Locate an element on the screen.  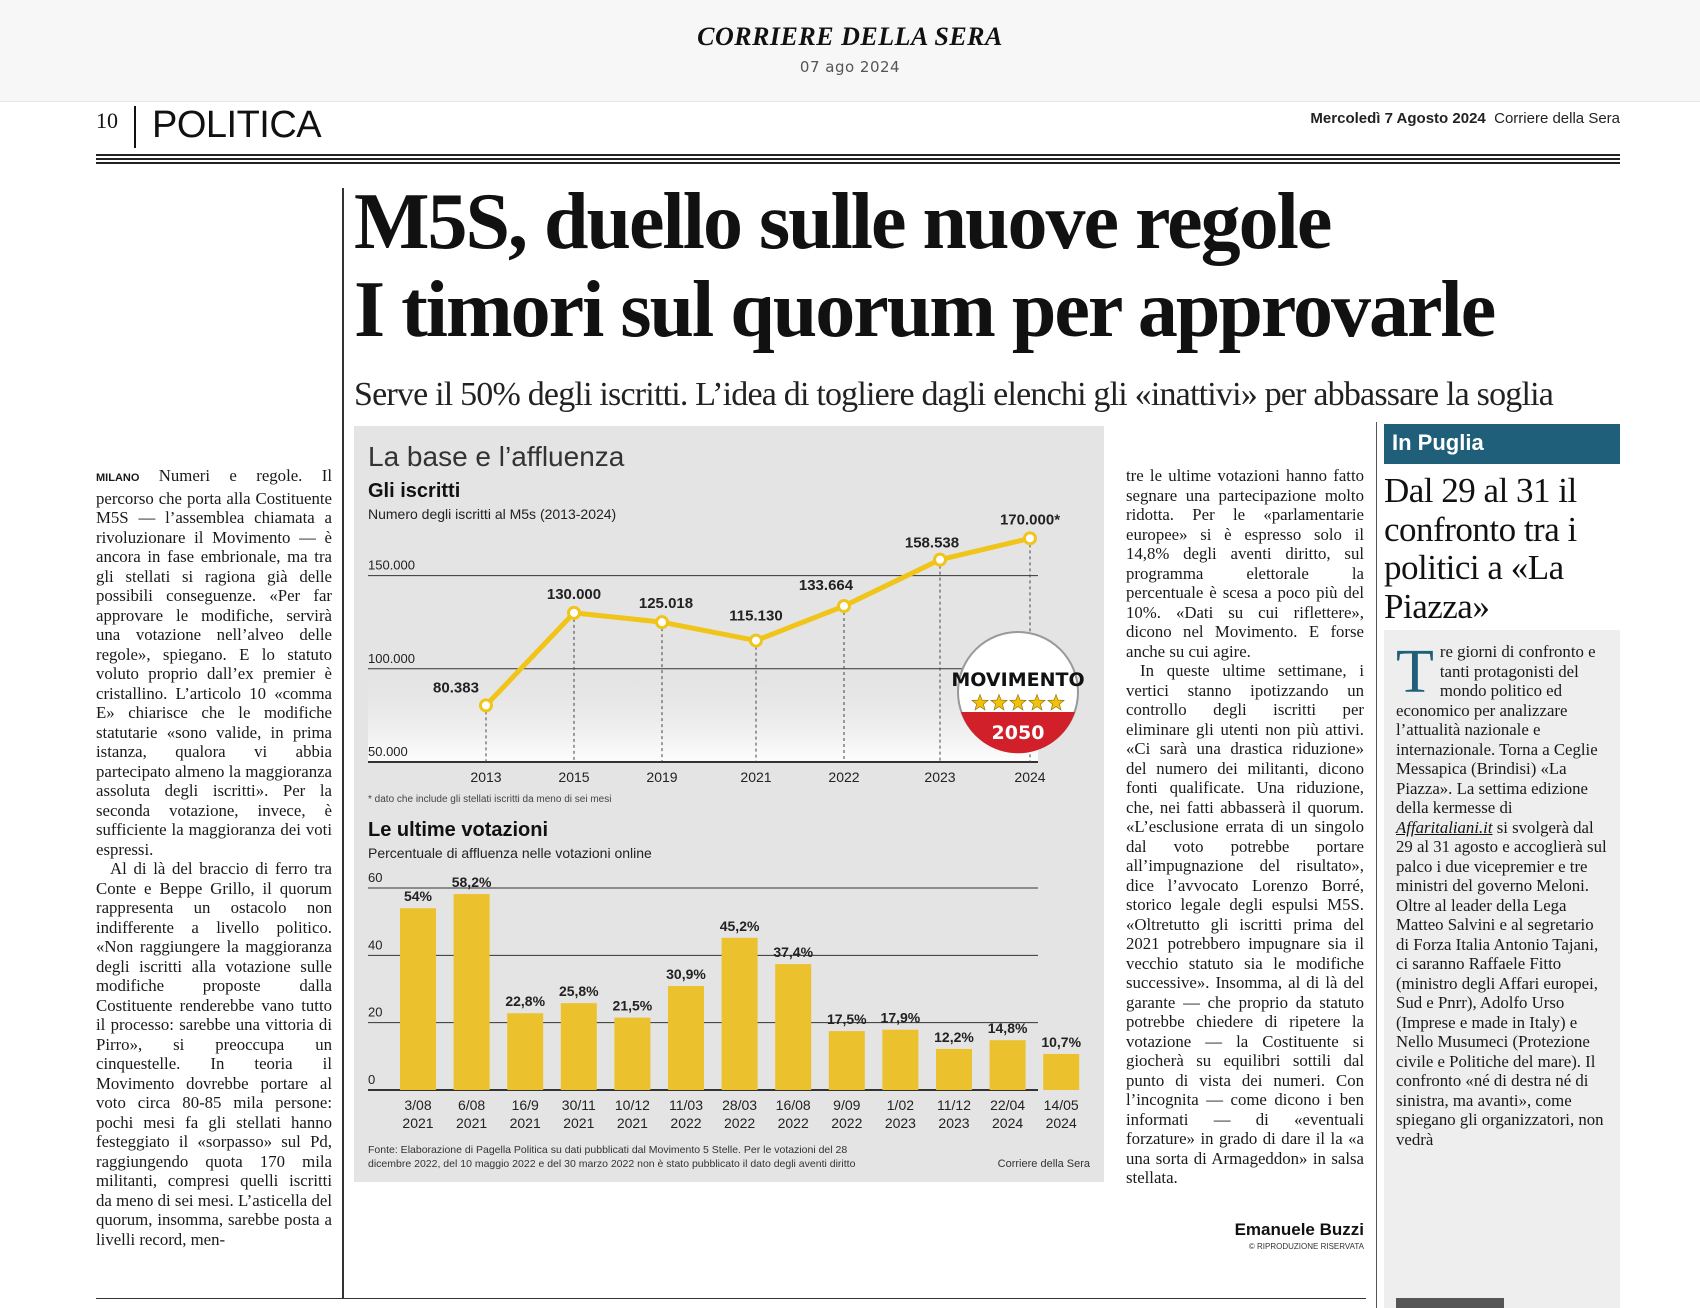
bar-data-label: 21,5% is located at coordinates (633, 1006).